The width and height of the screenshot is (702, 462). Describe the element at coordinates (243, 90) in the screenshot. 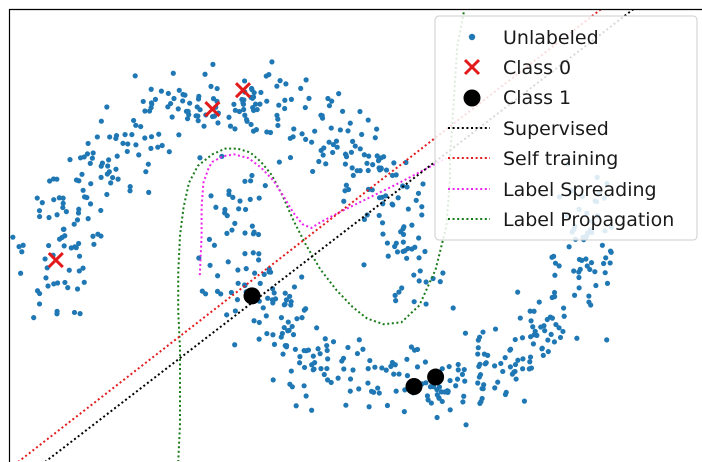

I see `class-0-point` at that location.